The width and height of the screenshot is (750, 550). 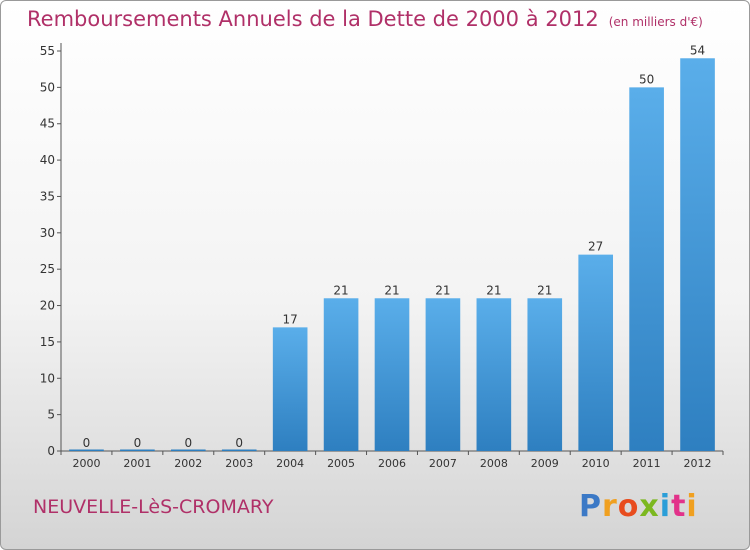 What do you see at coordinates (290, 319) in the screenshot?
I see `data-label-2004: 17` at bounding box center [290, 319].